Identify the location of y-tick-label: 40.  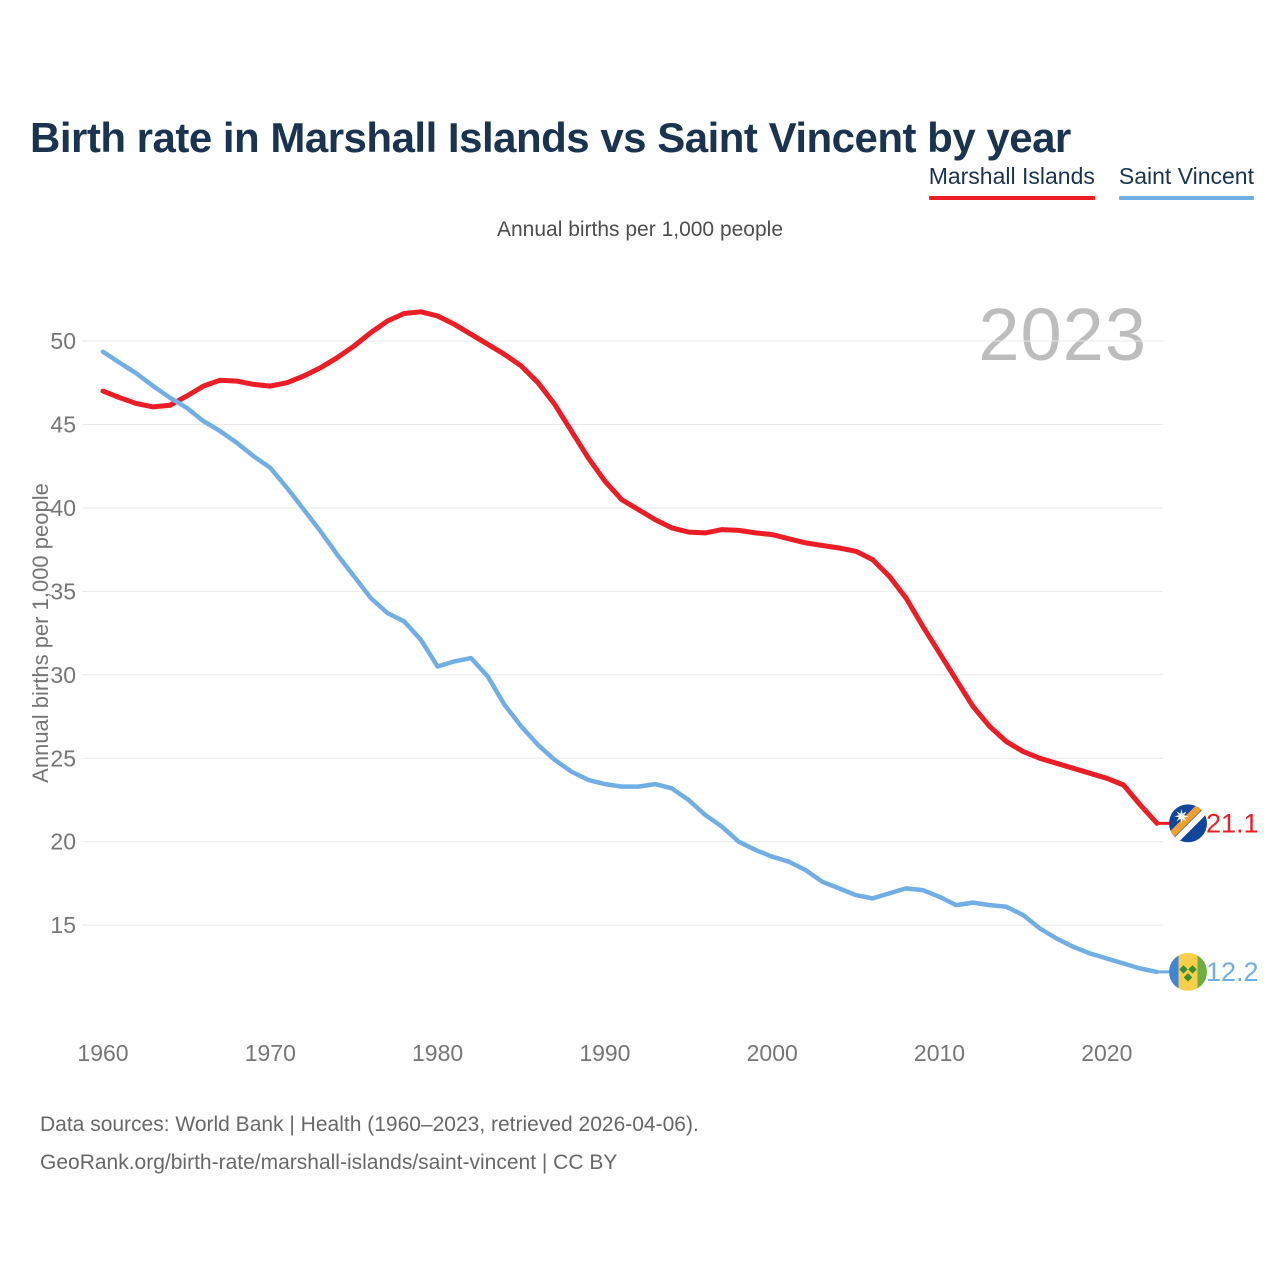
(63, 508).